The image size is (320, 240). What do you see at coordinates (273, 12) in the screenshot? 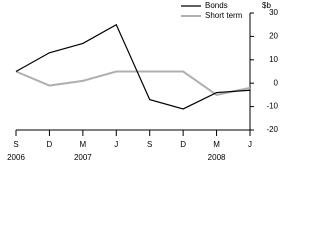
I see `y-tick-label: 30` at bounding box center [273, 12].